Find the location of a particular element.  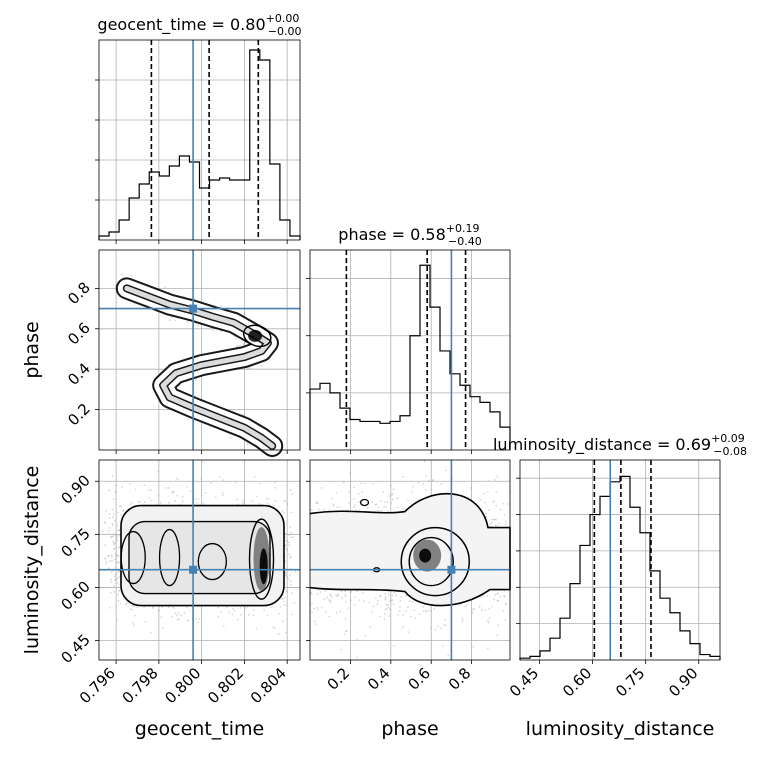

panel-frame is located at coordinates (199, 350).